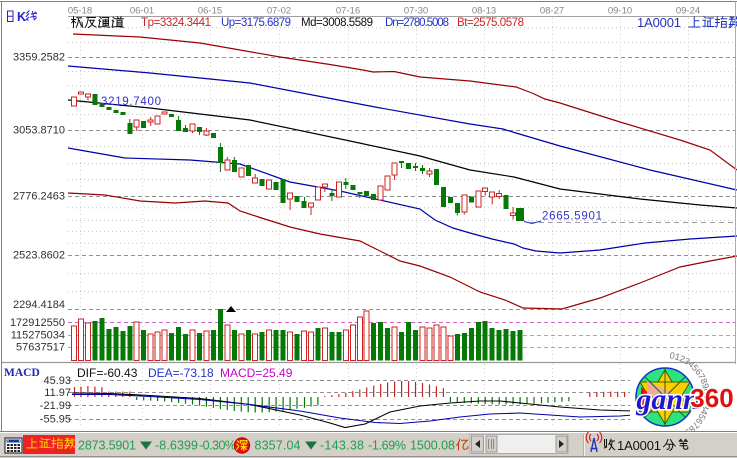 This screenshot has width=737, height=458. What do you see at coordinates (55, 420) in the screenshot?
I see `svg-text: -55.95` at bounding box center [55, 420].